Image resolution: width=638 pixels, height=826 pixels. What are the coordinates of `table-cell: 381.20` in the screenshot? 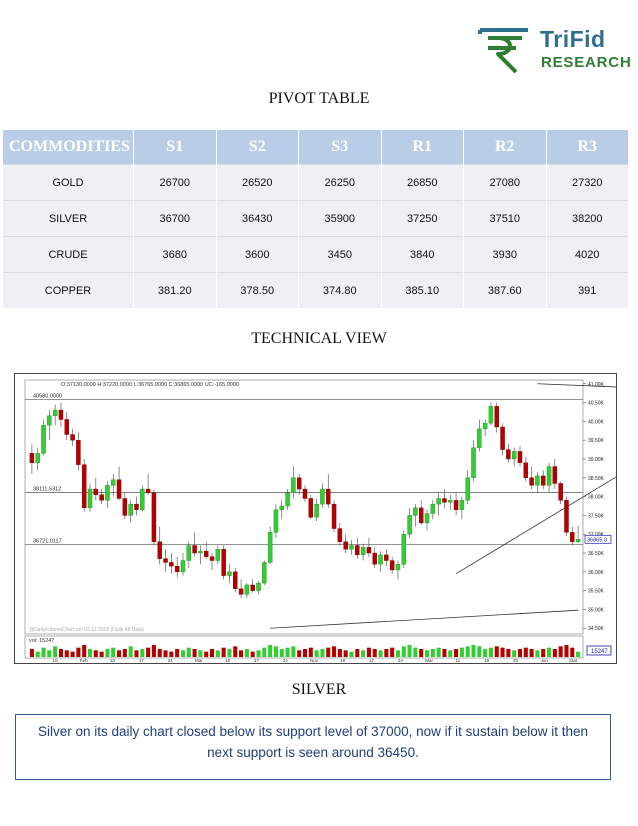 It's located at (175, 290).